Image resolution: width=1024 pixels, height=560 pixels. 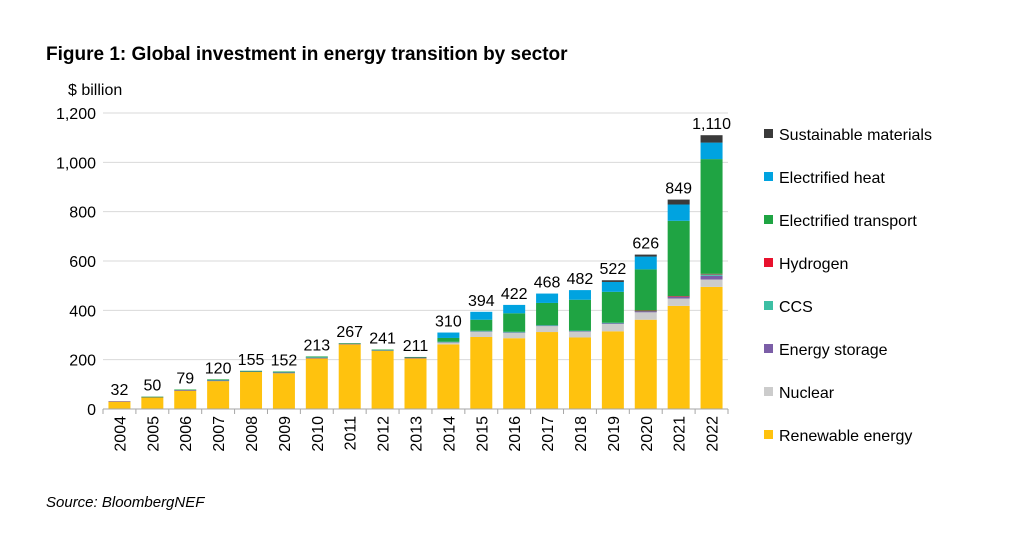 What do you see at coordinates (614, 434) in the screenshot?
I see `x-tick-label: 2019` at bounding box center [614, 434].